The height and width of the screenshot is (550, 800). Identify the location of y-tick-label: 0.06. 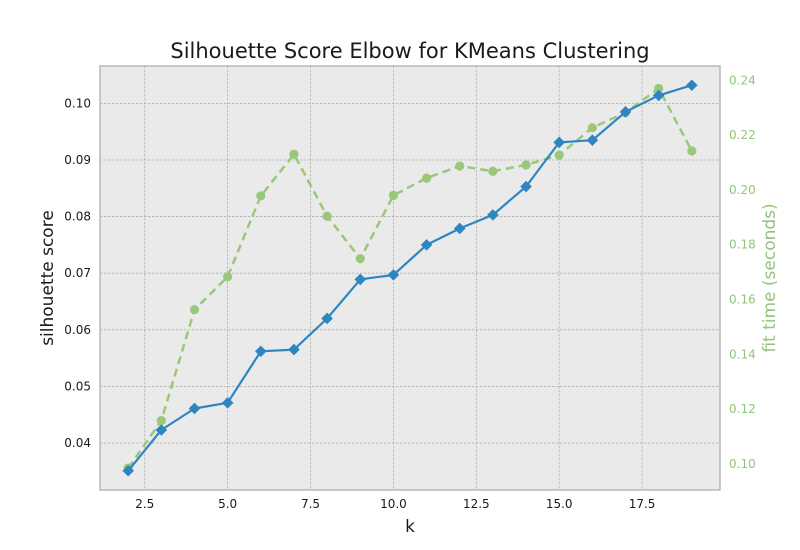
(77, 330).